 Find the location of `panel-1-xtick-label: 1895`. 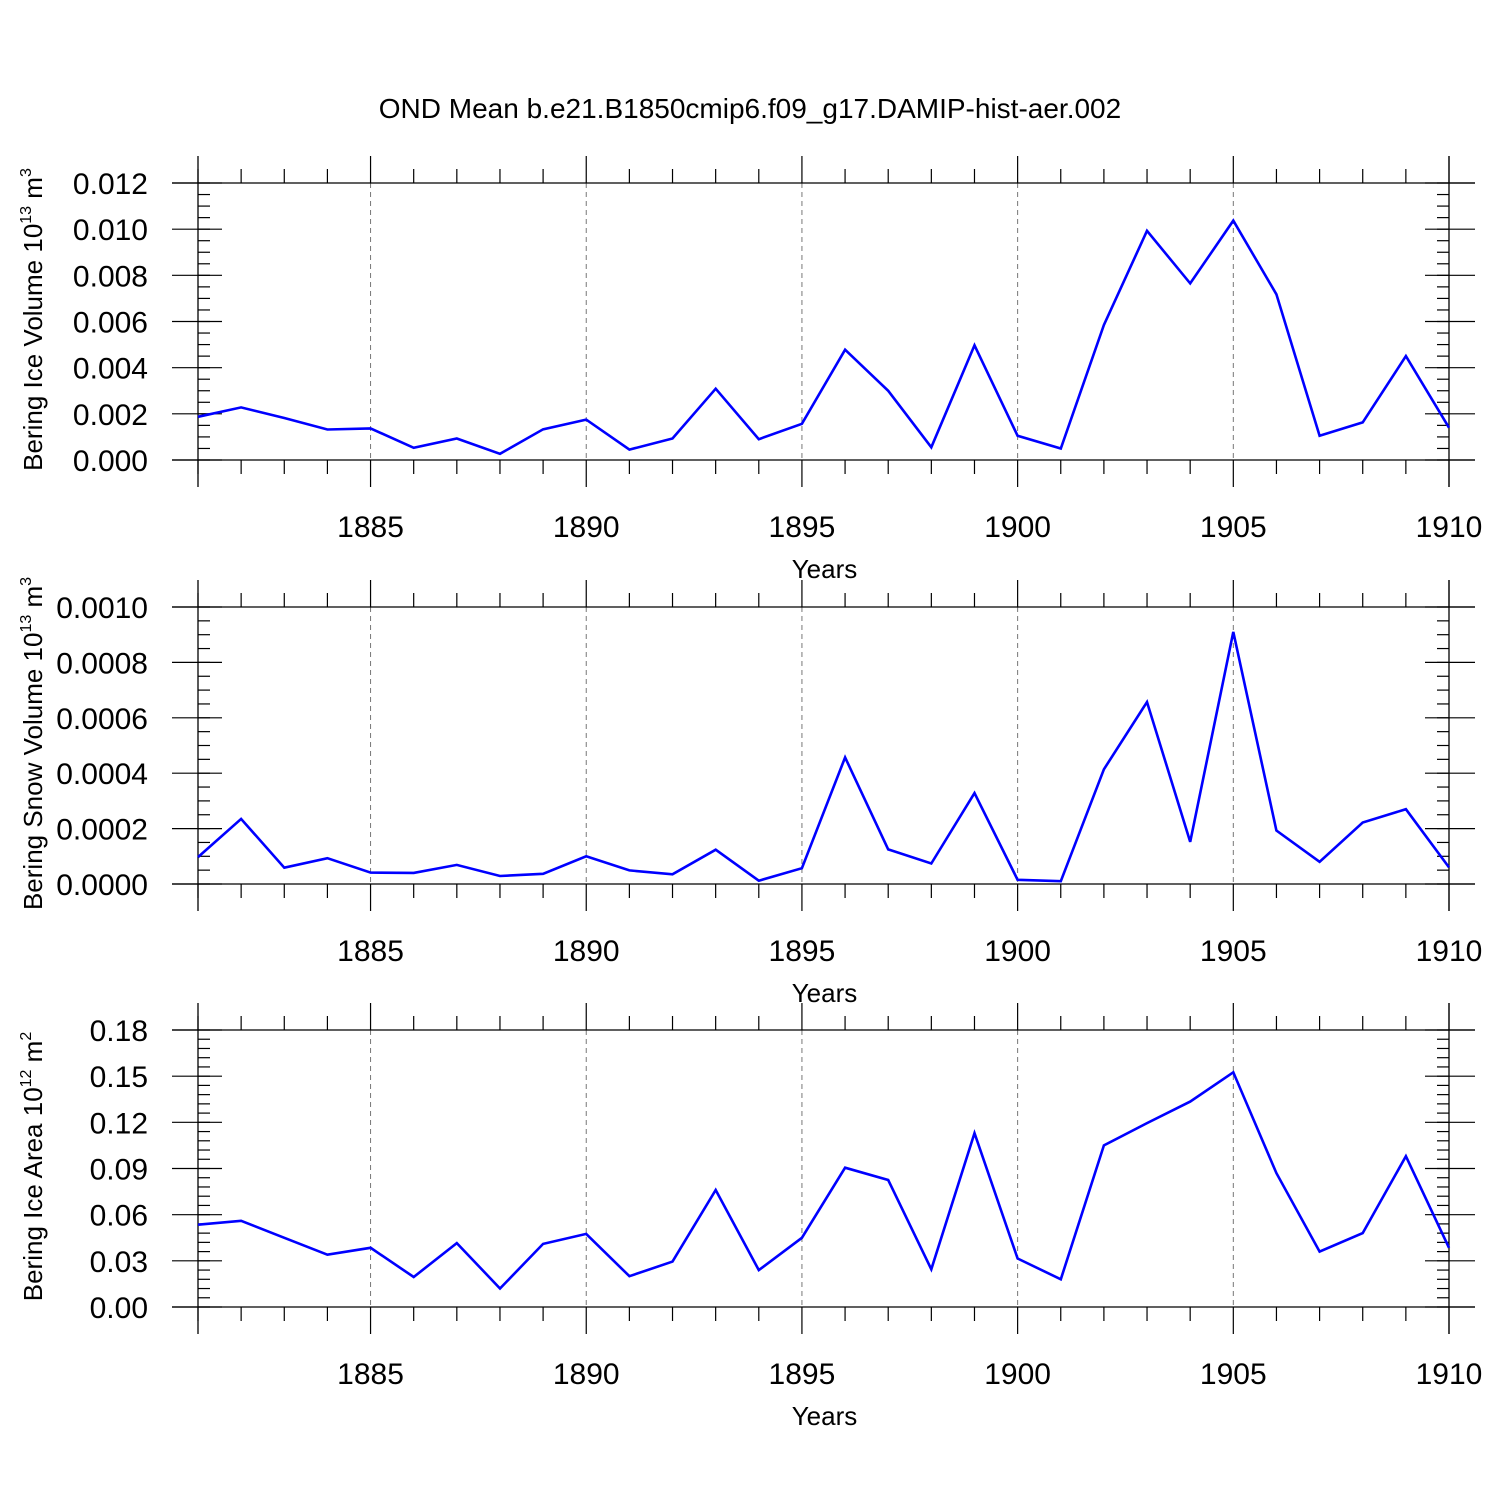

panel-1-xtick-label: 1895 is located at coordinates (802, 527).